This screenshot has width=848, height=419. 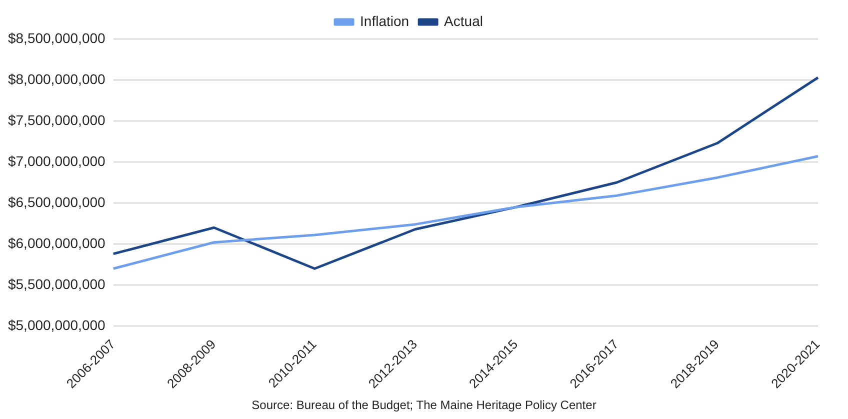 What do you see at coordinates (57, 202) in the screenshot?
I see `y-tick-label: $6,500,000,000` at bounding box center [57, 202].